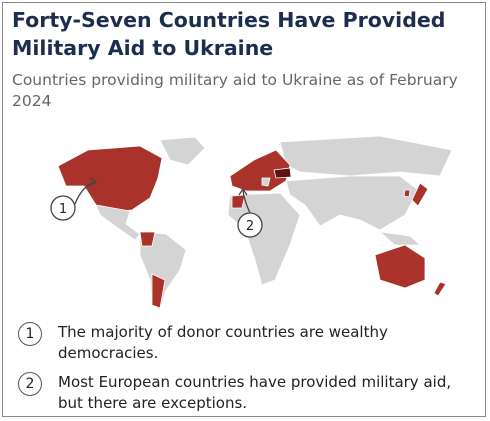 The height and width of the screenshot is (421, 490). I want to click on colombia, so click(147, 239).